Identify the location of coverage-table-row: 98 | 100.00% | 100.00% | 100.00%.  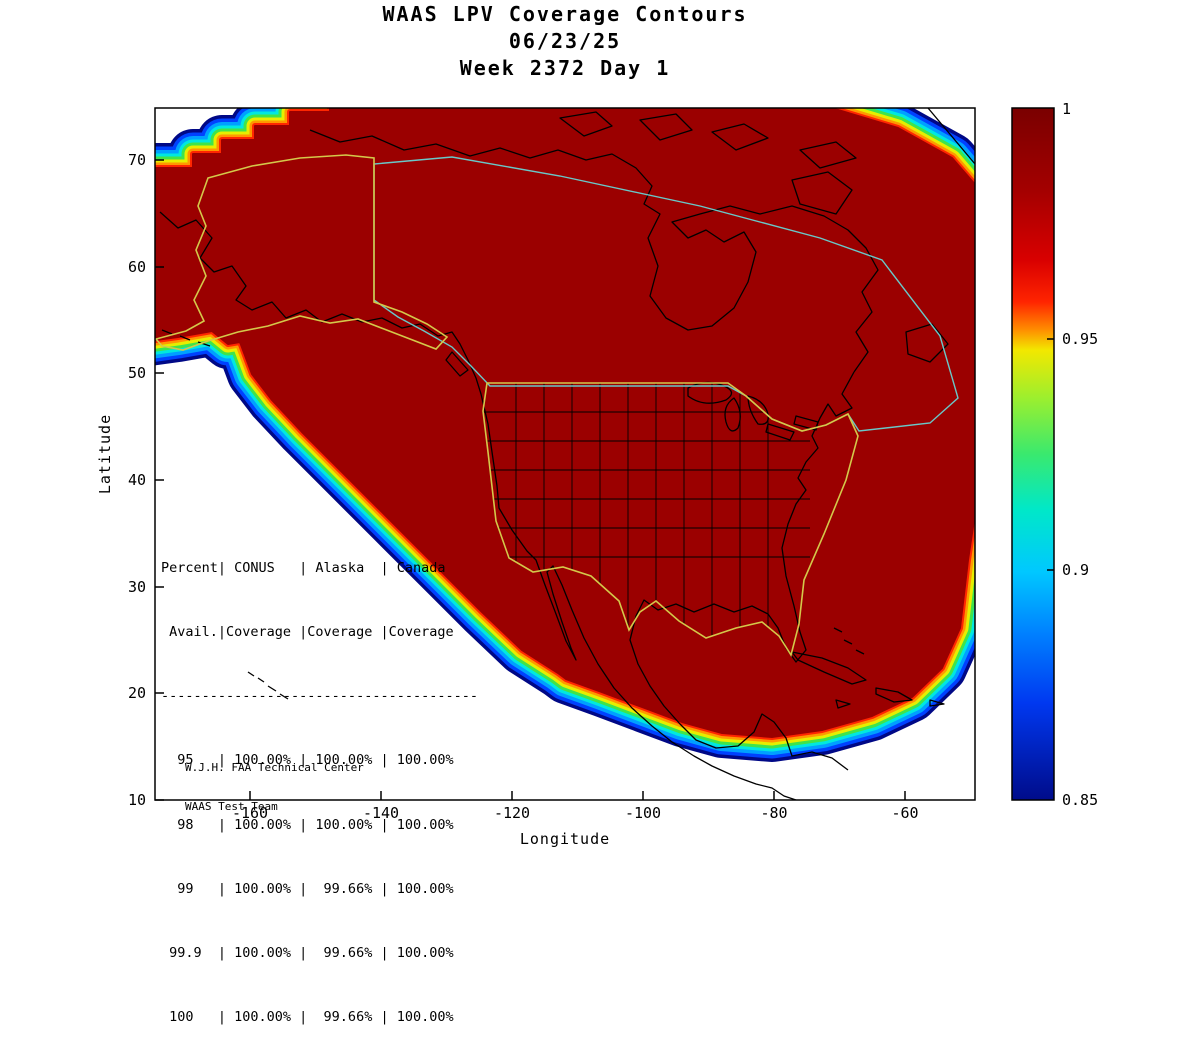
(307, 824).